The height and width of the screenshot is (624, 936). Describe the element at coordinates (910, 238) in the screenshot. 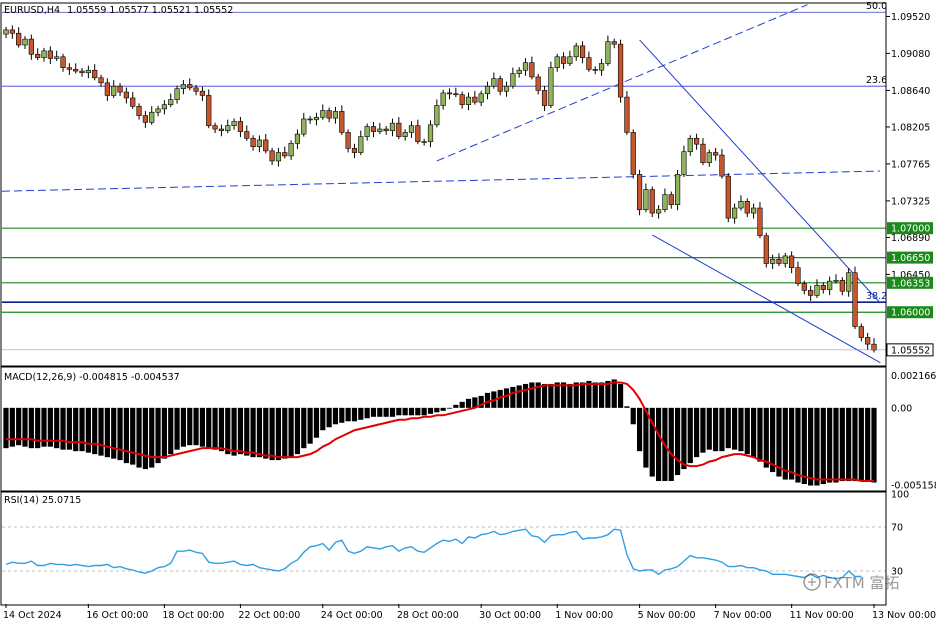

I see `price-tick-label: 1.06890` at that location.